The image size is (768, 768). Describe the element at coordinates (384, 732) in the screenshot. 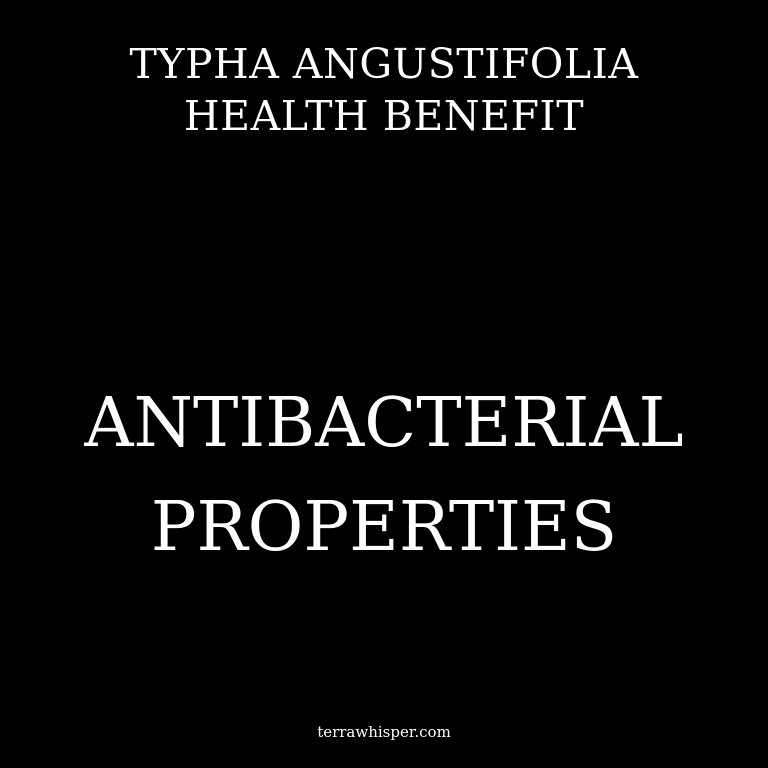

I see `site-credit: terrawhisper.com` at that location.